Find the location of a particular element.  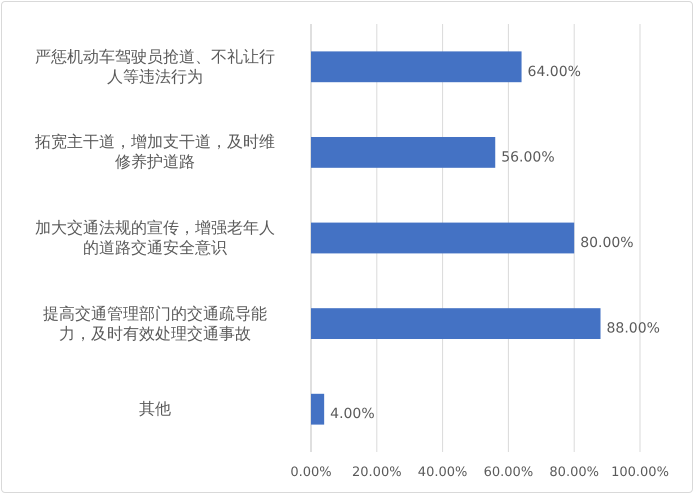

x-tick-label: 80.00% is located at coordinates (574, 472).